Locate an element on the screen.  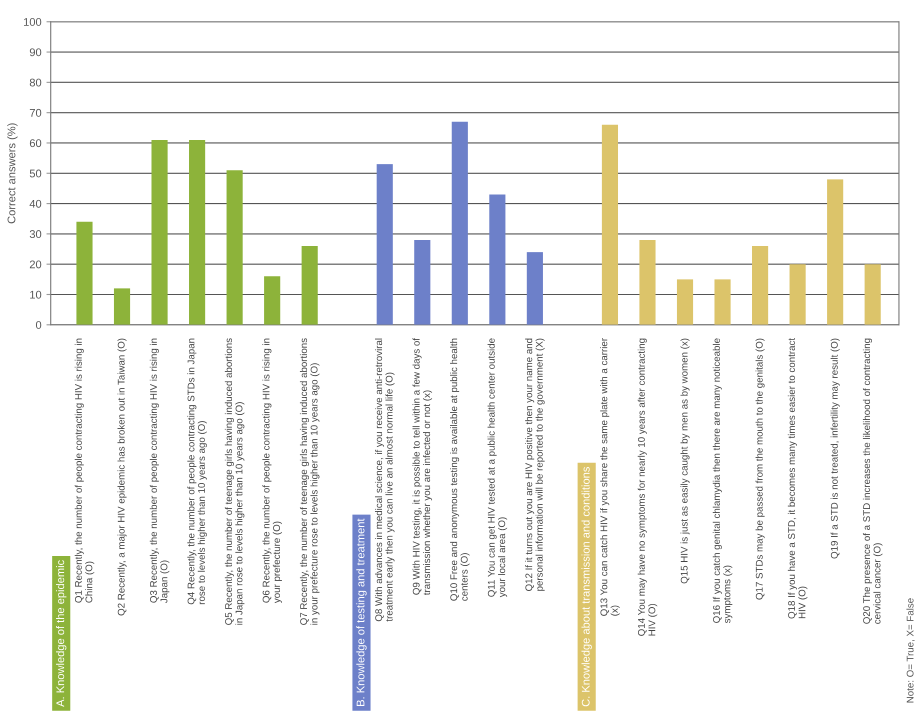
x-tick-label: Q15 HIV is just as easily caught by men as by women (x) is located at coordinates (685, 461).